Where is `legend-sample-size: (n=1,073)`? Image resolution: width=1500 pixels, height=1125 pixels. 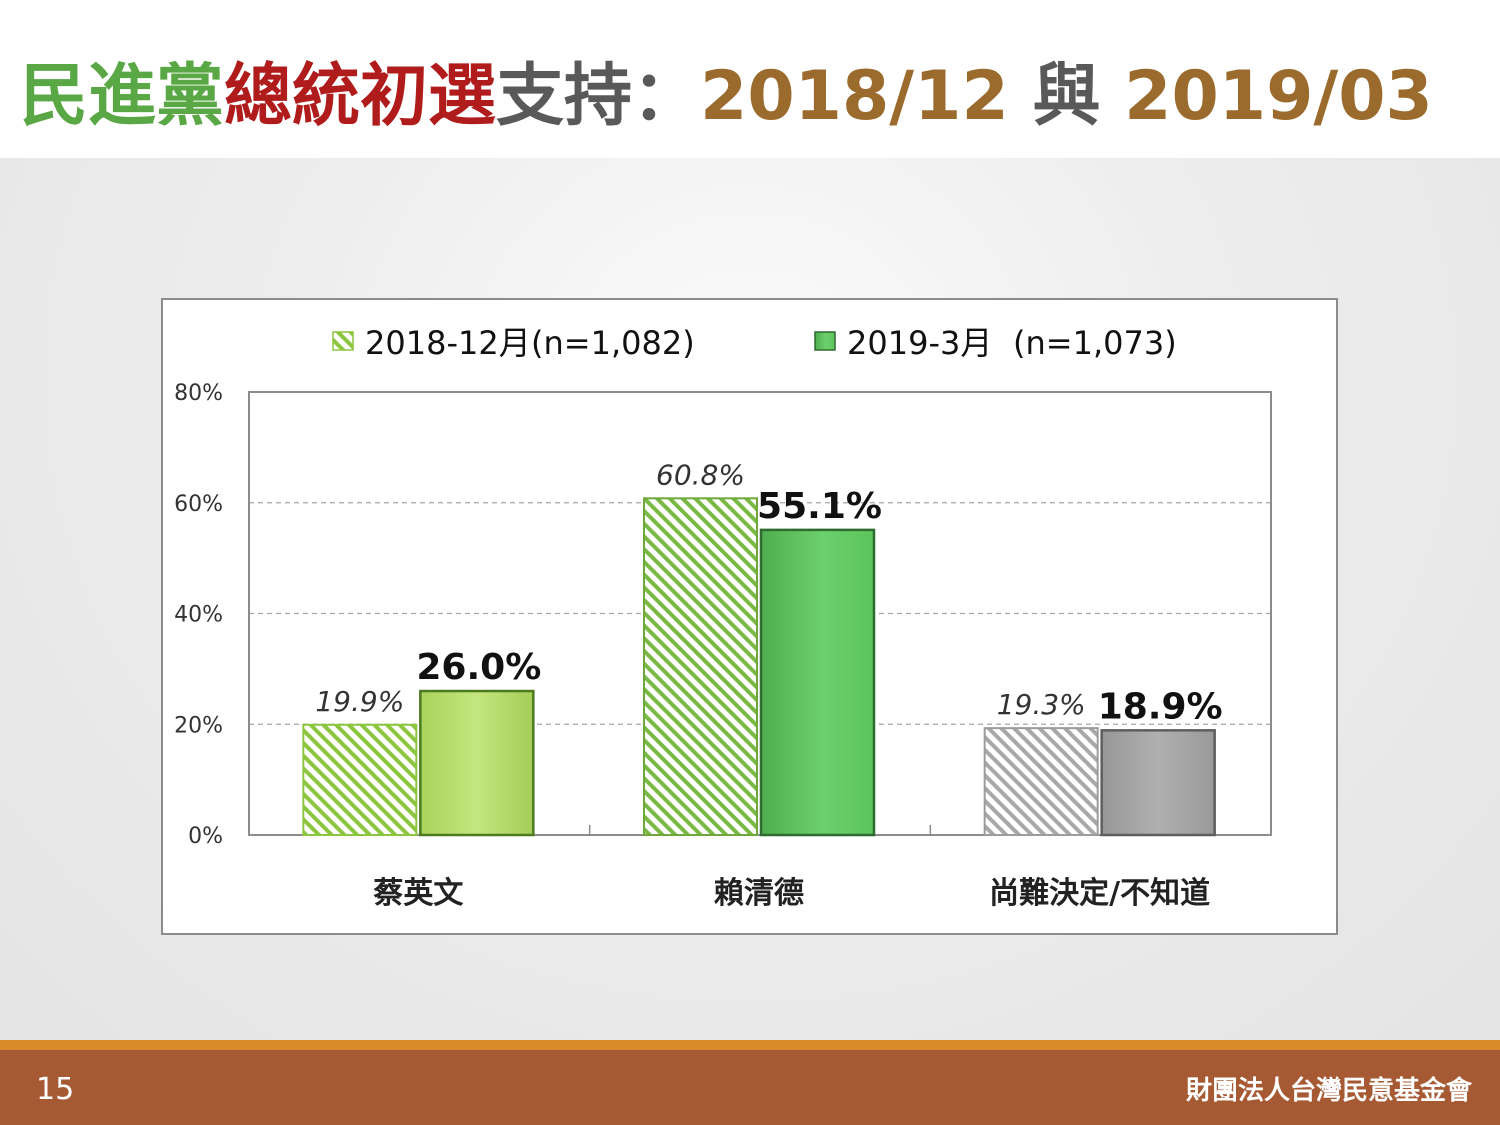 legend-sample-size: (n=1,073) is located at coordinates (1095, 343).